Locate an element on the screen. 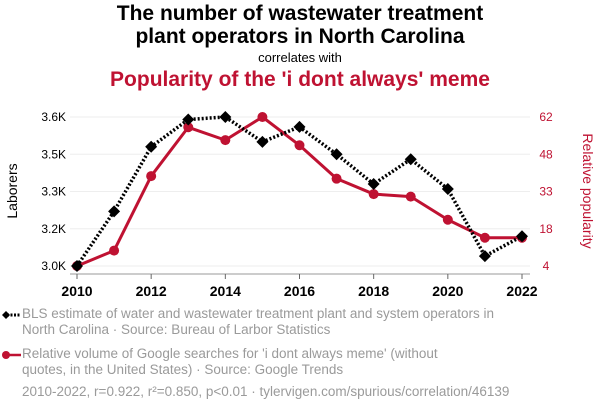 This screenshot has height=414, width=600. y-right-ticks: 4 18 33 48 62 is located at coordinates (546, 191).